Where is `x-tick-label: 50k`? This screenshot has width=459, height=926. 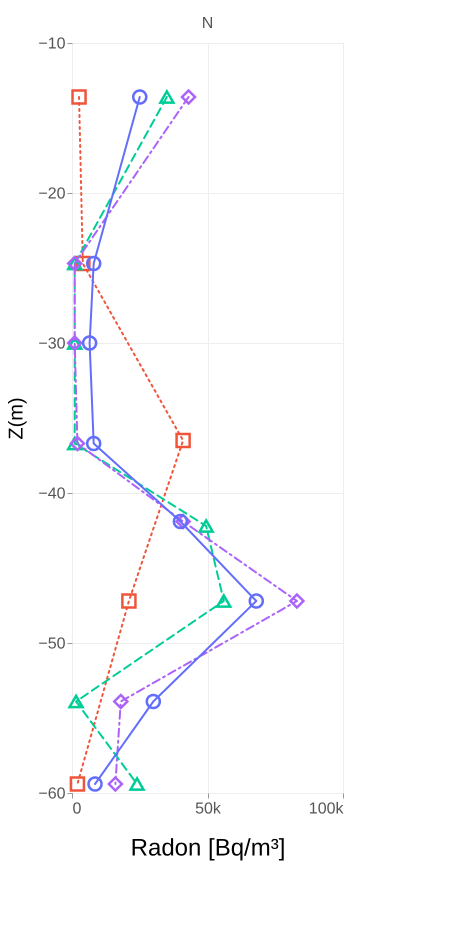 x-tick-label: 50k is located at coordinates (208, 809).